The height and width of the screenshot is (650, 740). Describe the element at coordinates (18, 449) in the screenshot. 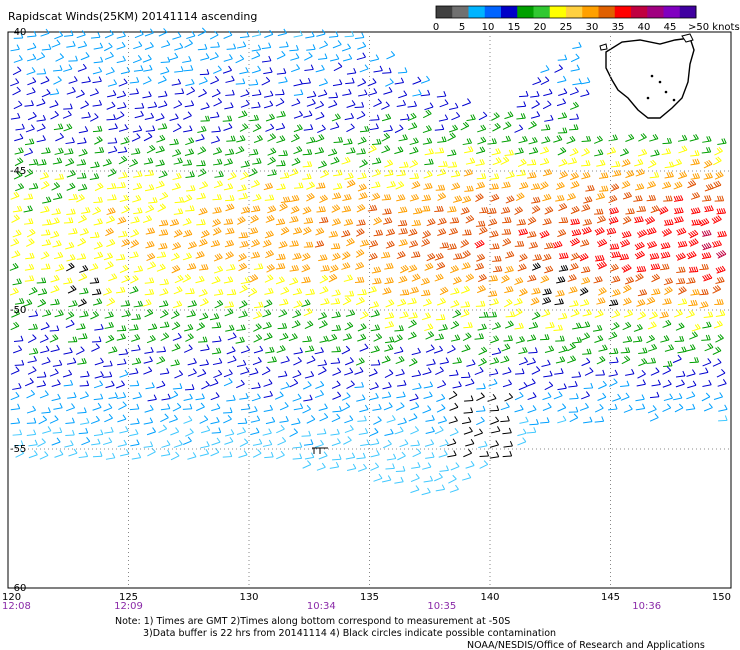

I see `lat-label: -55` at that location.